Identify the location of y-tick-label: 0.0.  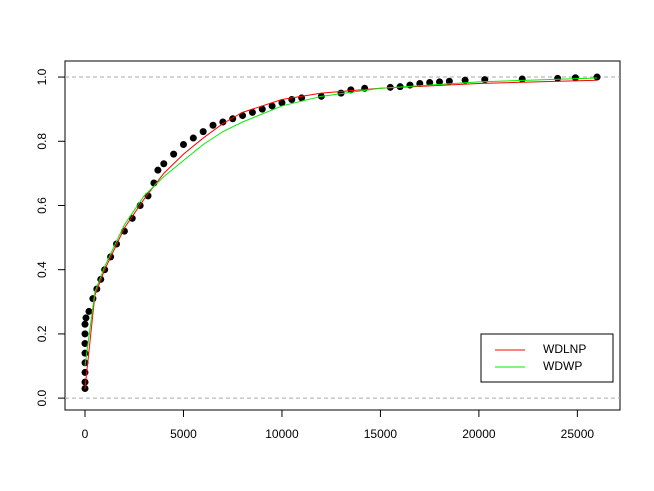
(42, 397).